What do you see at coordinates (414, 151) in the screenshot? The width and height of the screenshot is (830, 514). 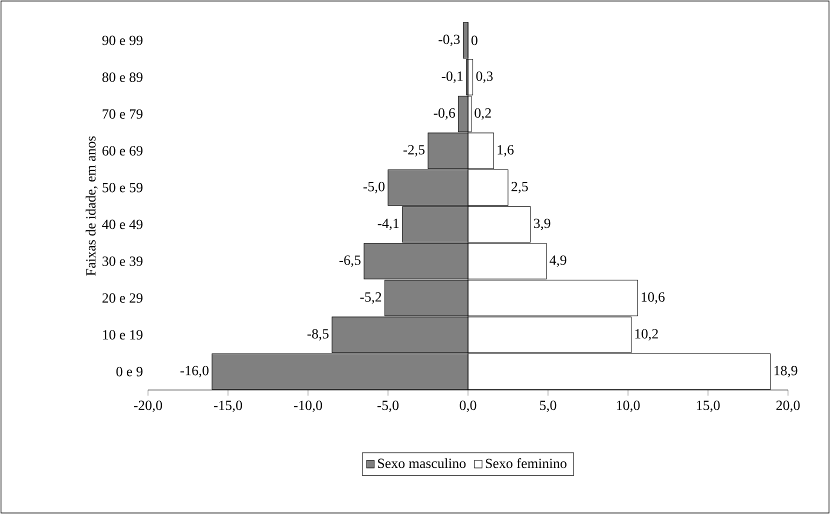 I see `data-label: -2,5` at bounding box center [414, 151].